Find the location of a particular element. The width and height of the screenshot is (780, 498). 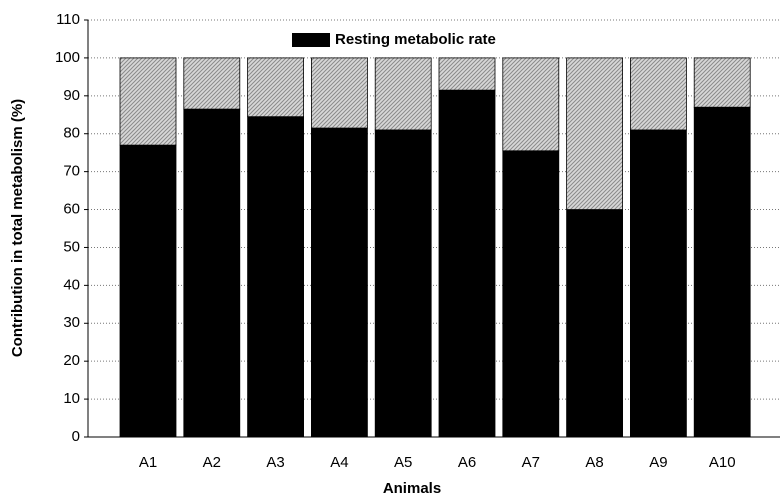

y-tick-label: 90 is located at coordinates (71, 95).